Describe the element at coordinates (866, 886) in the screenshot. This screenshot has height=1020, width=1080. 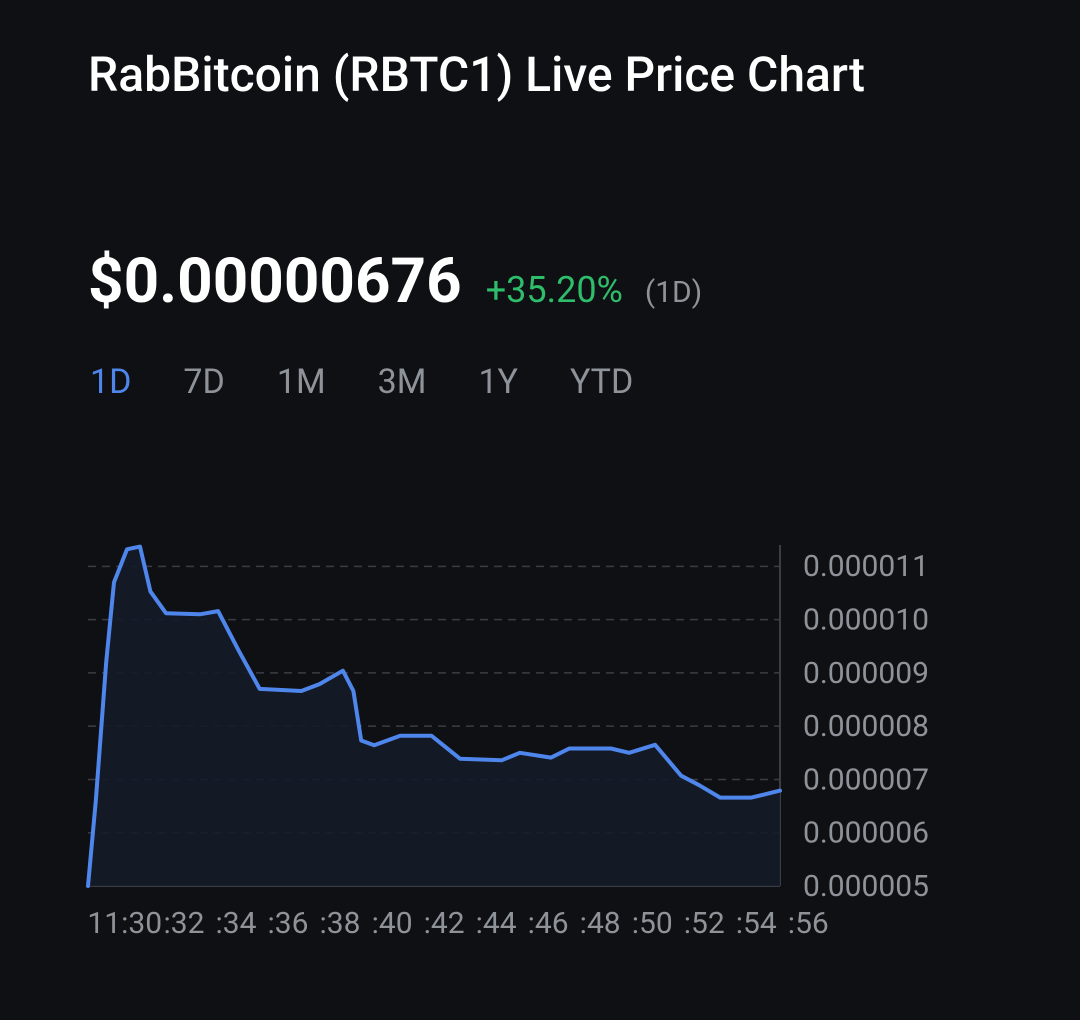
I see `y-tick-label: 0.000005` at that location.